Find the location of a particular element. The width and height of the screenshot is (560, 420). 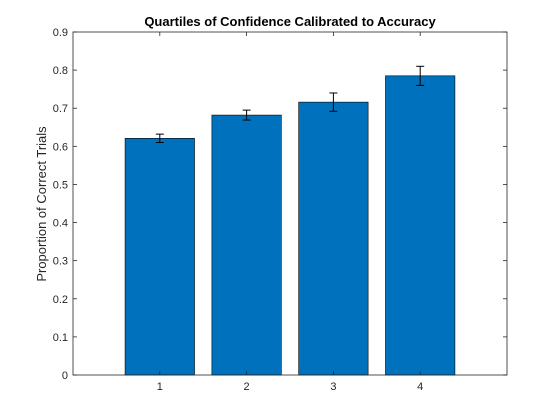

x-tick-label: 3 is located at coordinates (333, 387).